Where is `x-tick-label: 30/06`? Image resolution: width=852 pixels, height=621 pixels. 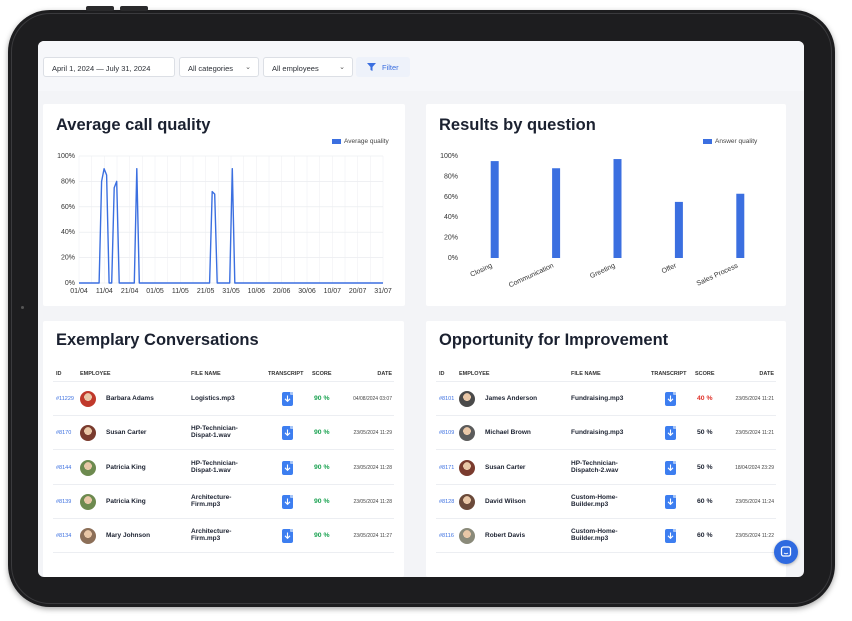
x-tick-label: 30/06 is located at coordinates (307, 291).